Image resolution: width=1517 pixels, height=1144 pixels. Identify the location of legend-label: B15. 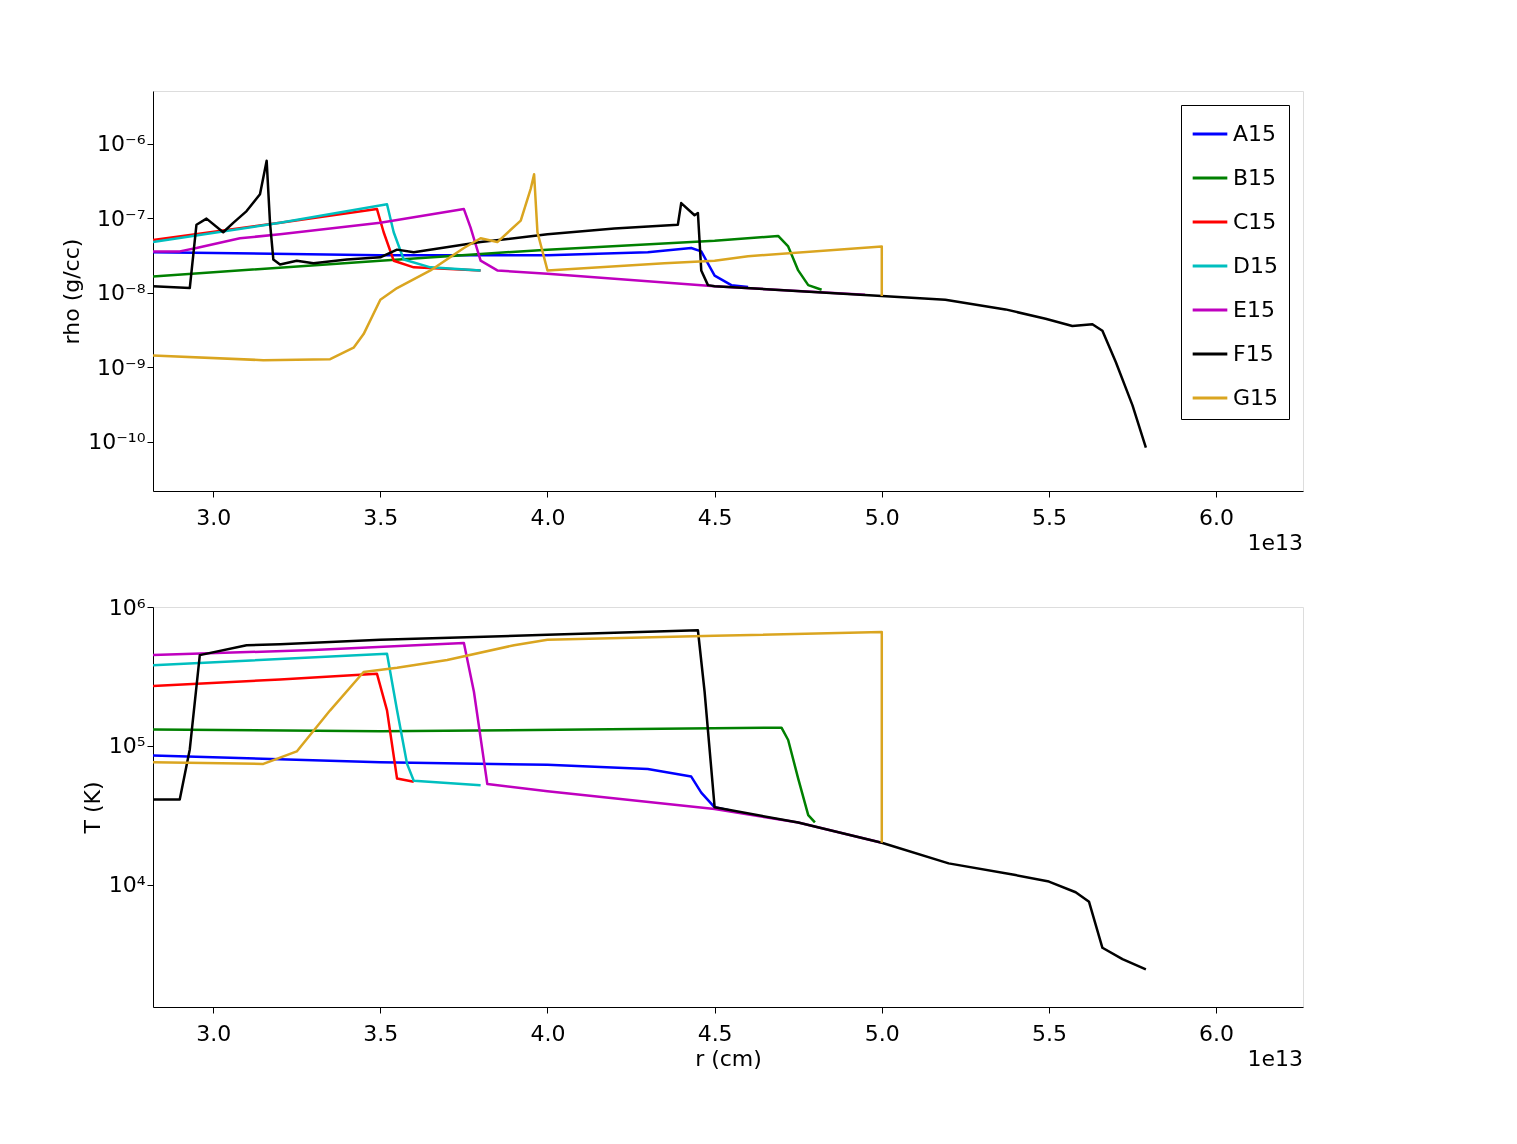
(1255, 177).